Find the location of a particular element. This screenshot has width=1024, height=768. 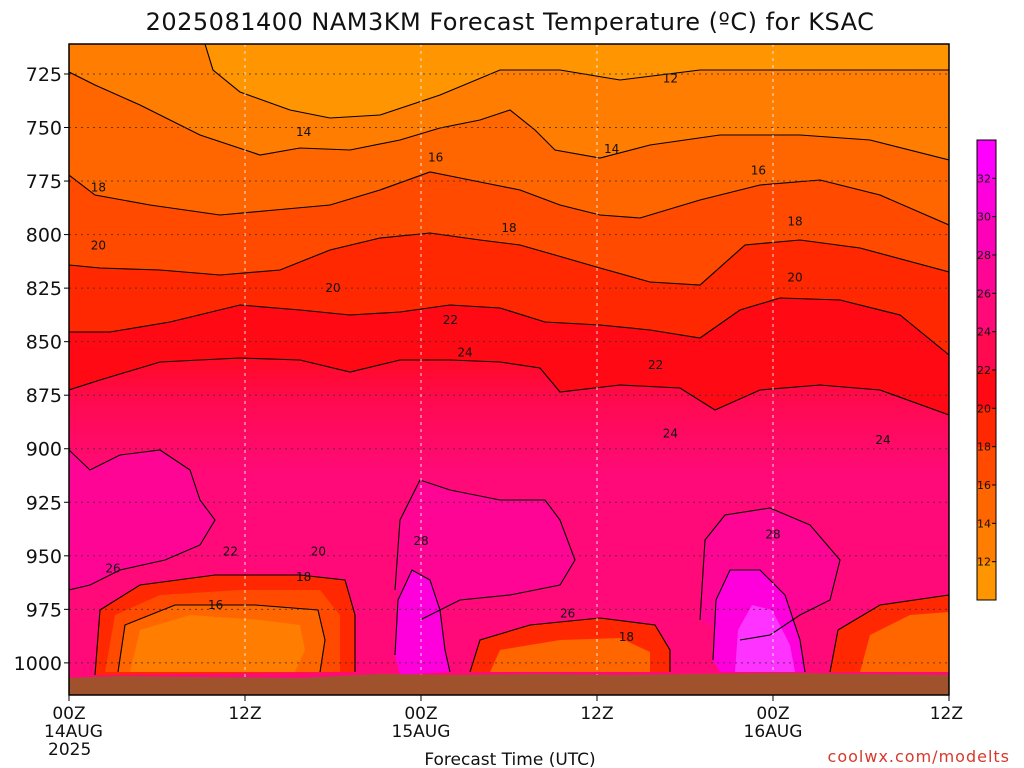

y-tick-label: 825 is located at coordinates (44, 289).